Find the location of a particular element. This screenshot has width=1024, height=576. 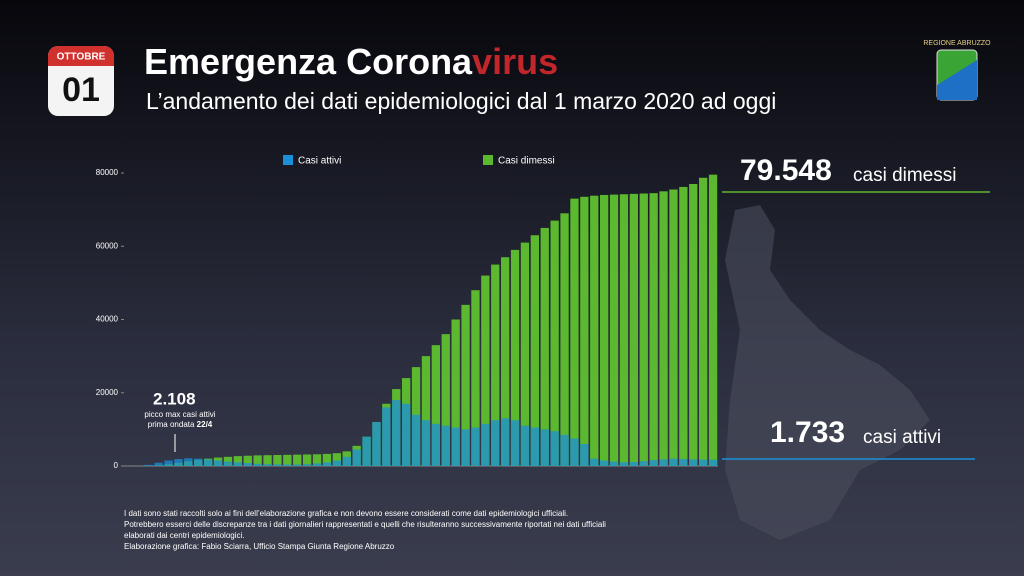

legend-swatch is located at coordinates (288, 160).